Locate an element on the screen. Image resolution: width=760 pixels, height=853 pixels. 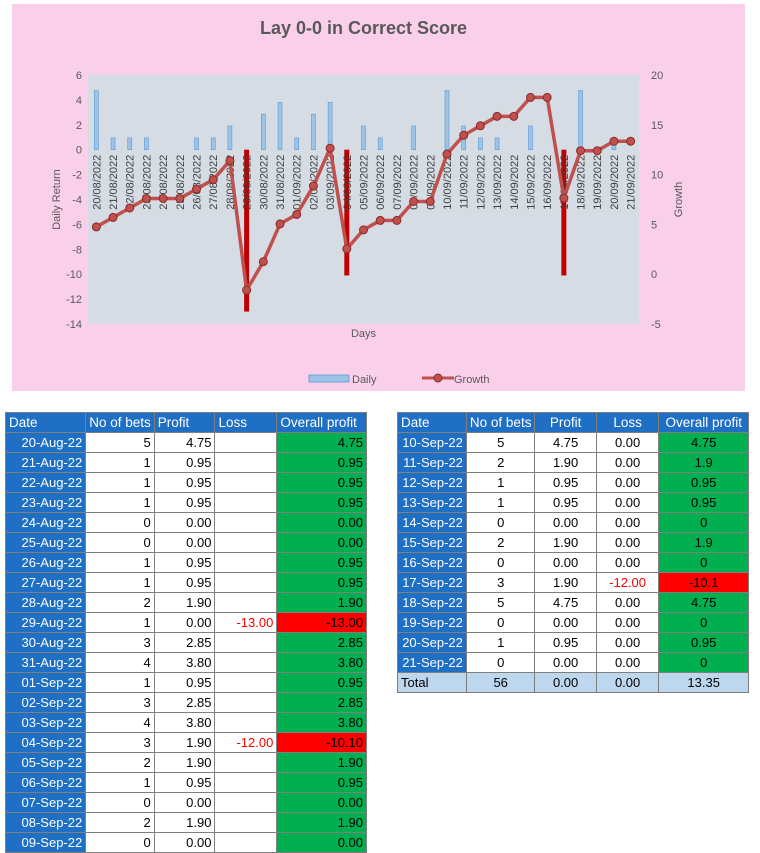
y2-tick-label: 0 is located at coordinates (654, 275).